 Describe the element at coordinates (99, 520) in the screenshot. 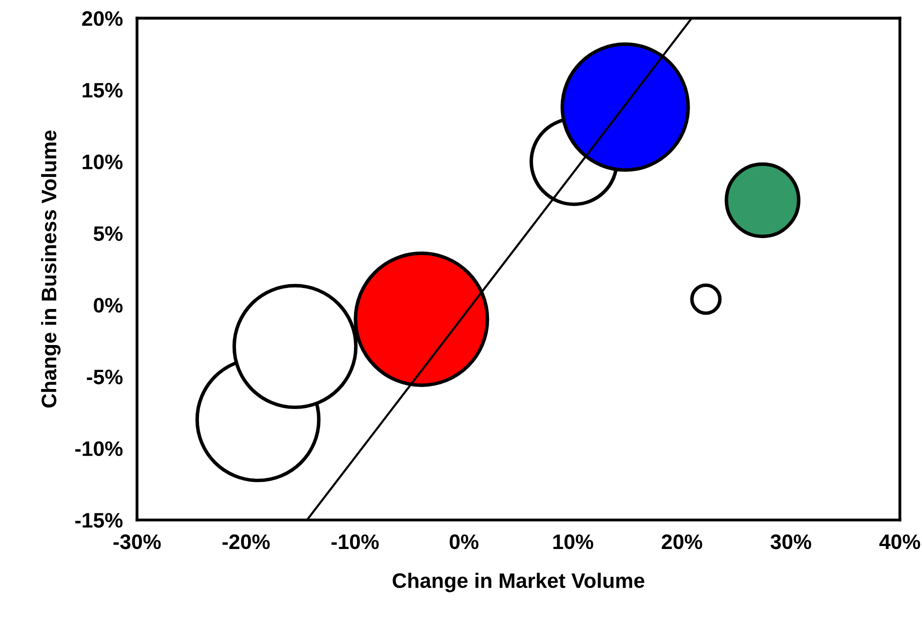

I see `y-tick-label: -15%` at that location.